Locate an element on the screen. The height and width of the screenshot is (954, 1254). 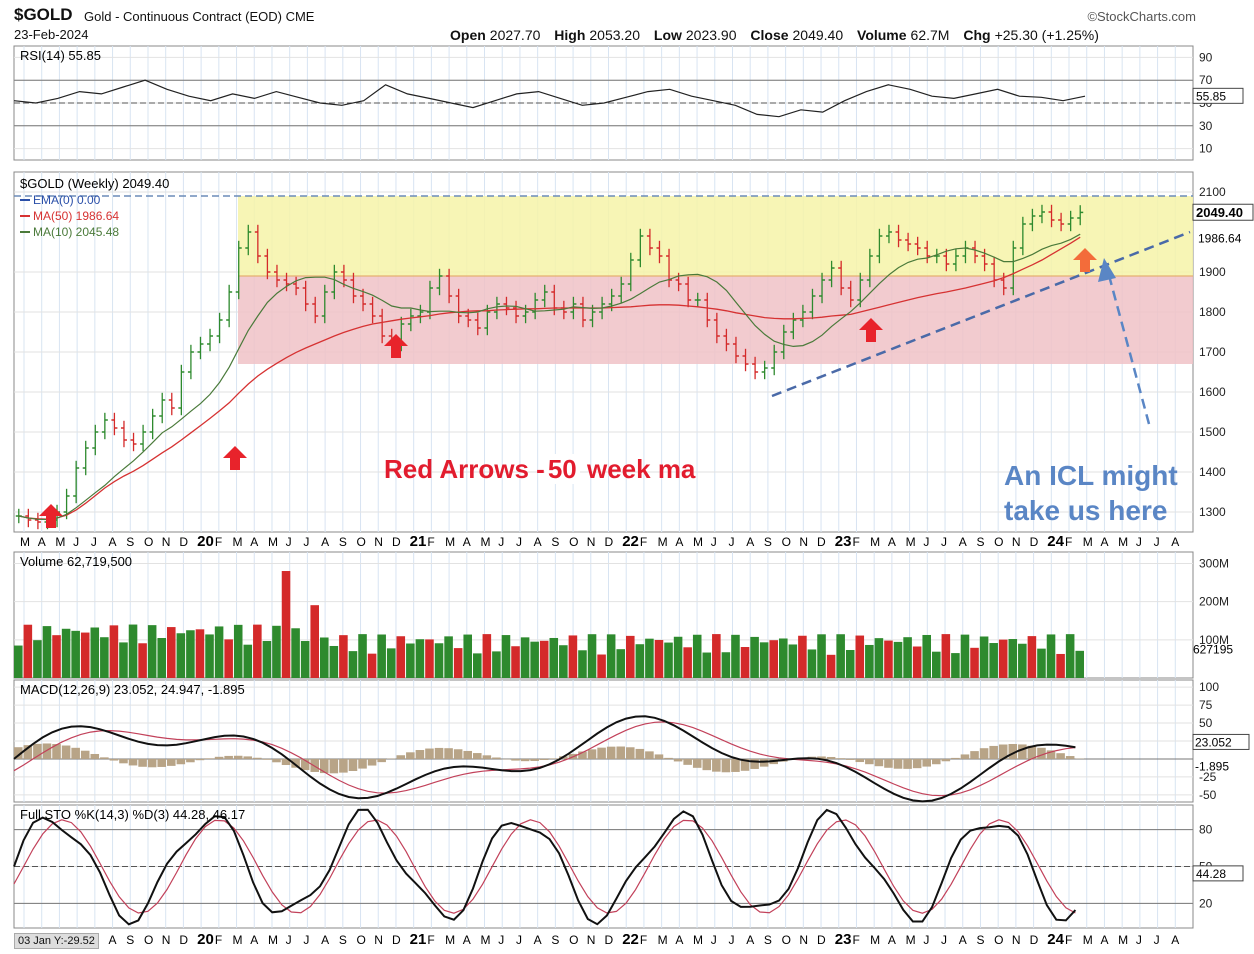
y-tick-label: 1300 is located at coordinates (1212, 512).